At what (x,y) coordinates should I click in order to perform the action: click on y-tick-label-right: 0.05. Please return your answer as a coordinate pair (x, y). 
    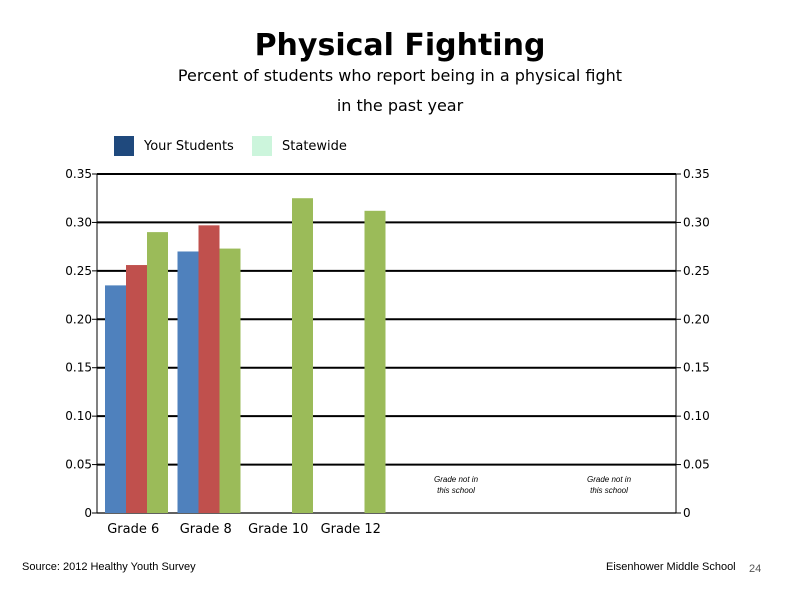
    Looking at the image, I should click on (696, 465).